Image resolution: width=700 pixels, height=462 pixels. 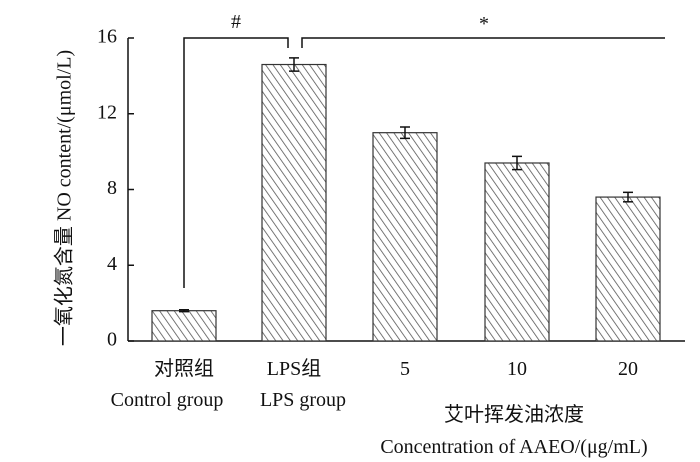 I want to click on significance-bracket-star: *, so click(x=483, y=30).